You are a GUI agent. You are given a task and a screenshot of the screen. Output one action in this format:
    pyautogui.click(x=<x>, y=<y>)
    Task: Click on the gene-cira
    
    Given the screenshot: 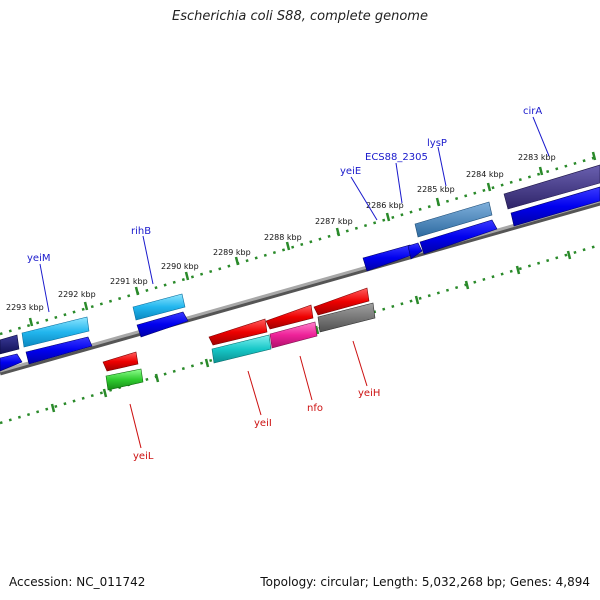 What is the action you would take?
    pyautogui.click(x=551, y=187)
    